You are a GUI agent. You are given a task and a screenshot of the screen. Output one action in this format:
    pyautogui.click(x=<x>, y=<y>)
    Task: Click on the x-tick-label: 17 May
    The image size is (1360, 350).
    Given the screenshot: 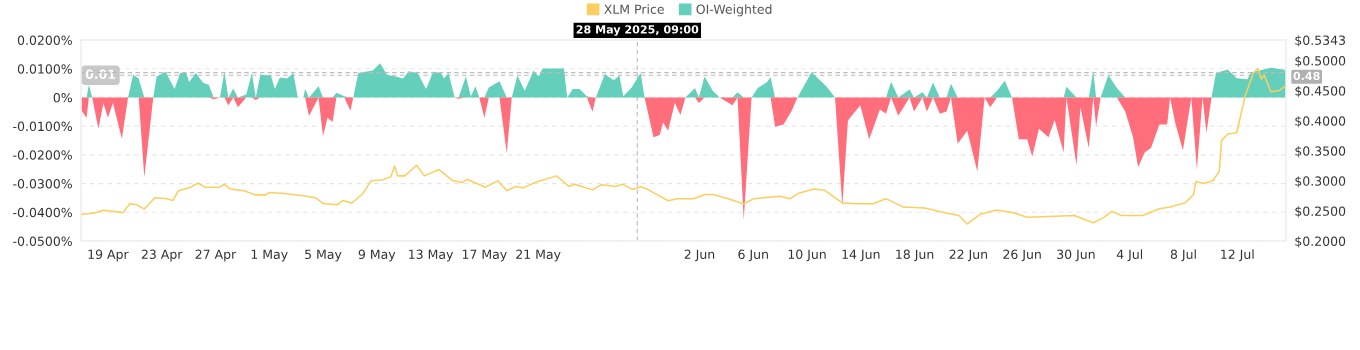 What is the action you would take?
    pyautogui.click(x=484, y=255)
    